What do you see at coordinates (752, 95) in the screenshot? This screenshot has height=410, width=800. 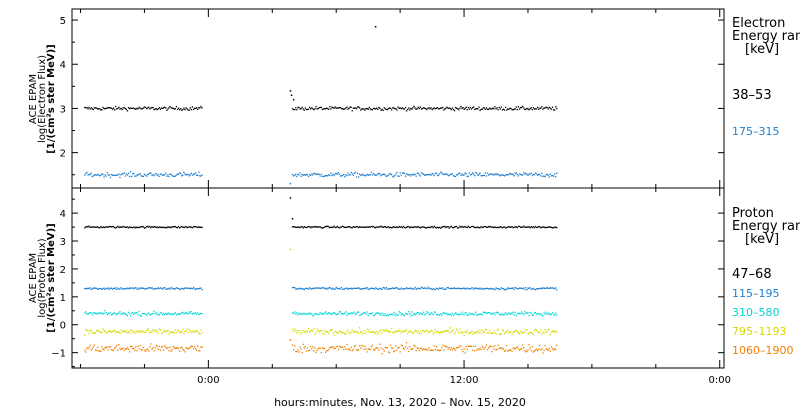 I see `electron-legend-entry-0: 38–53` at bounding box center [752, 95].